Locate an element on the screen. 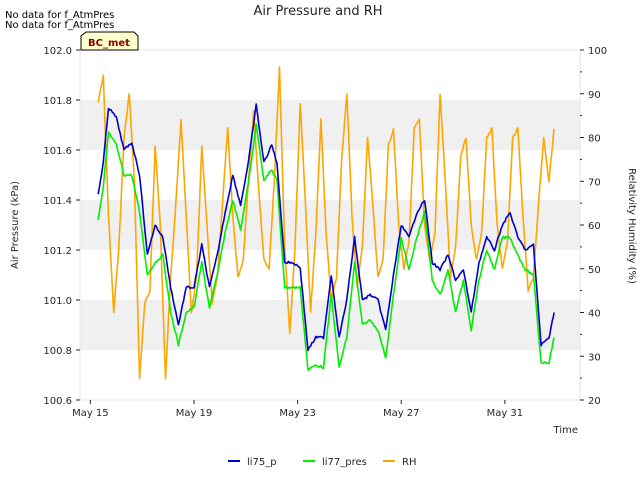 The image size is (640, 480). y2-tick-label: 60 is located at coordinates (594, 226).